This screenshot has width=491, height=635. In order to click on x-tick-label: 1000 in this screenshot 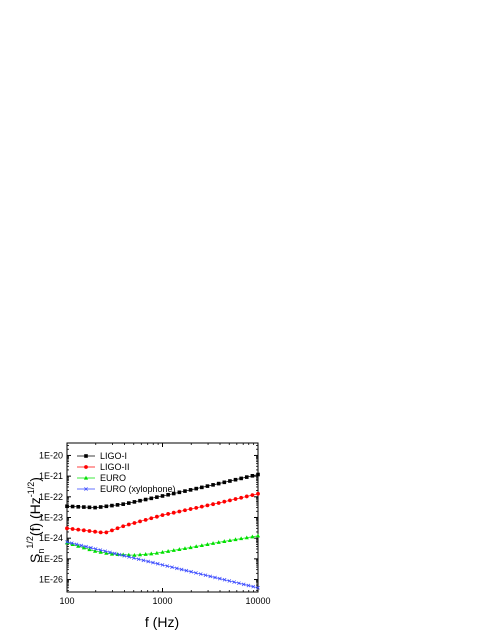, I will do `click(162, 601)`.